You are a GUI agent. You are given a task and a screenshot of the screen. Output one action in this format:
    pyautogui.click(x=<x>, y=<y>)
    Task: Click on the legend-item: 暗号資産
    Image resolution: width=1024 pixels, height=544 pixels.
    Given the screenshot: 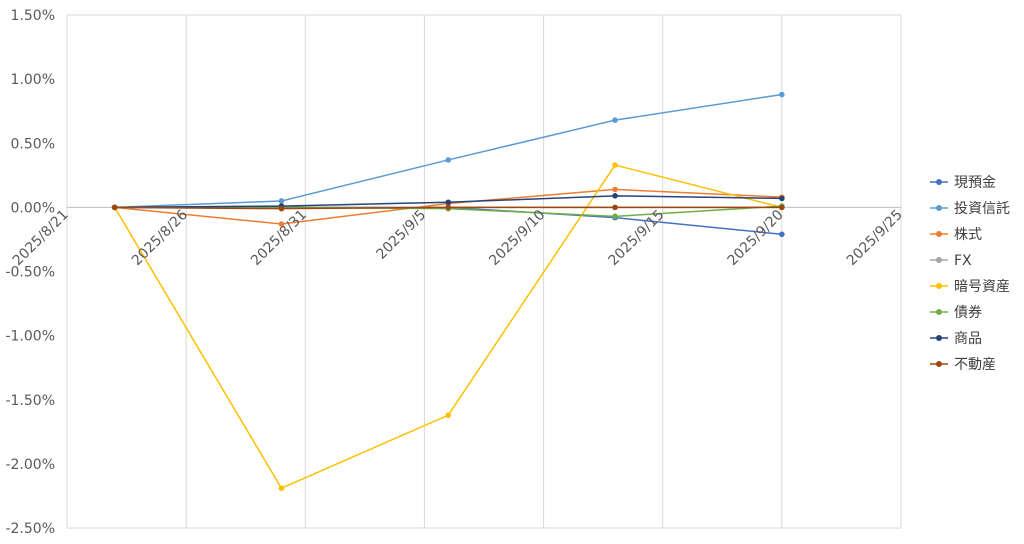 What is the action you would take?
    pyautogui.click(x=970, y=287)
    